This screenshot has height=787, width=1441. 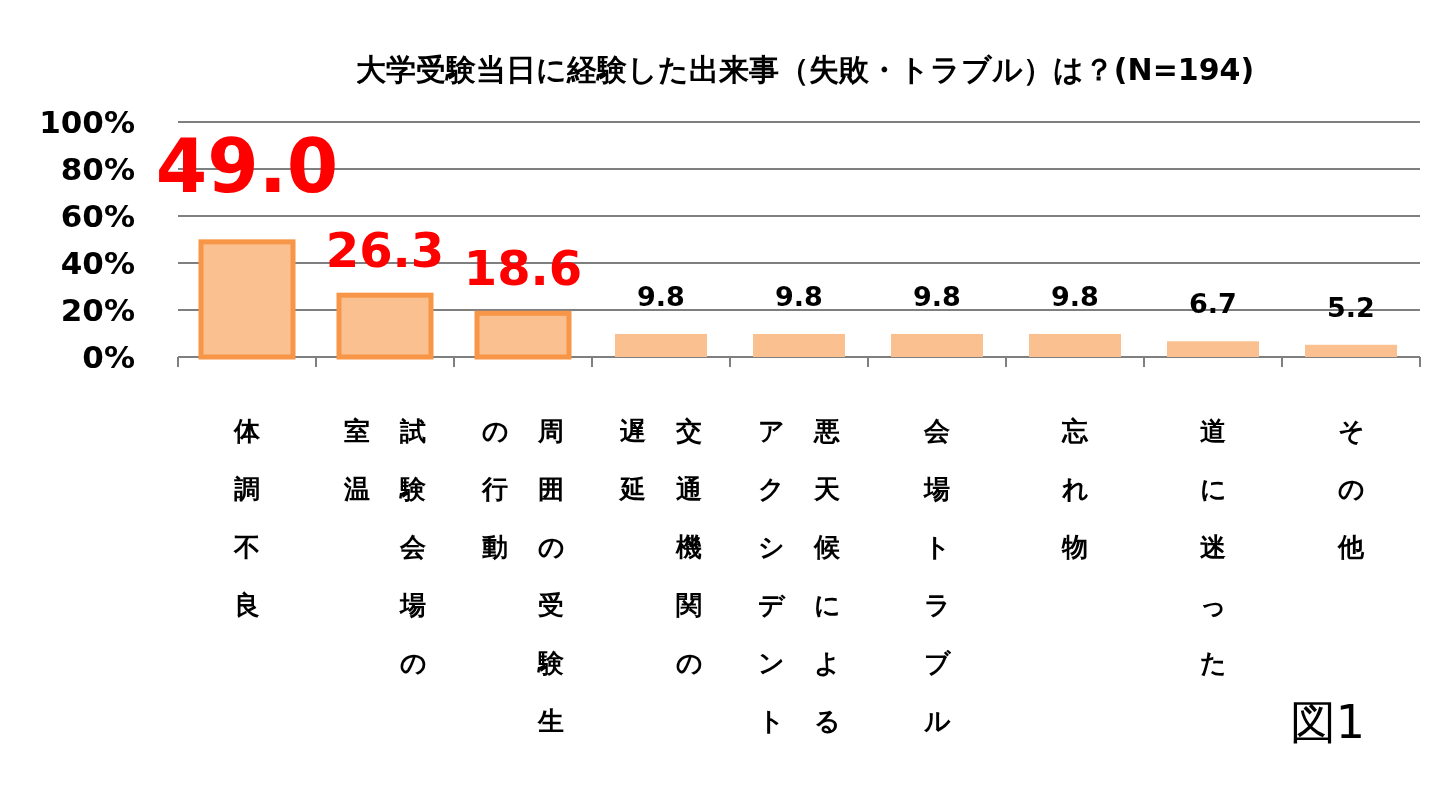 What do you see at coordinates (1213, 547) in the screenshot?
I see `x-tick-label: 道に迷った` at bounding box center [1213, 547].